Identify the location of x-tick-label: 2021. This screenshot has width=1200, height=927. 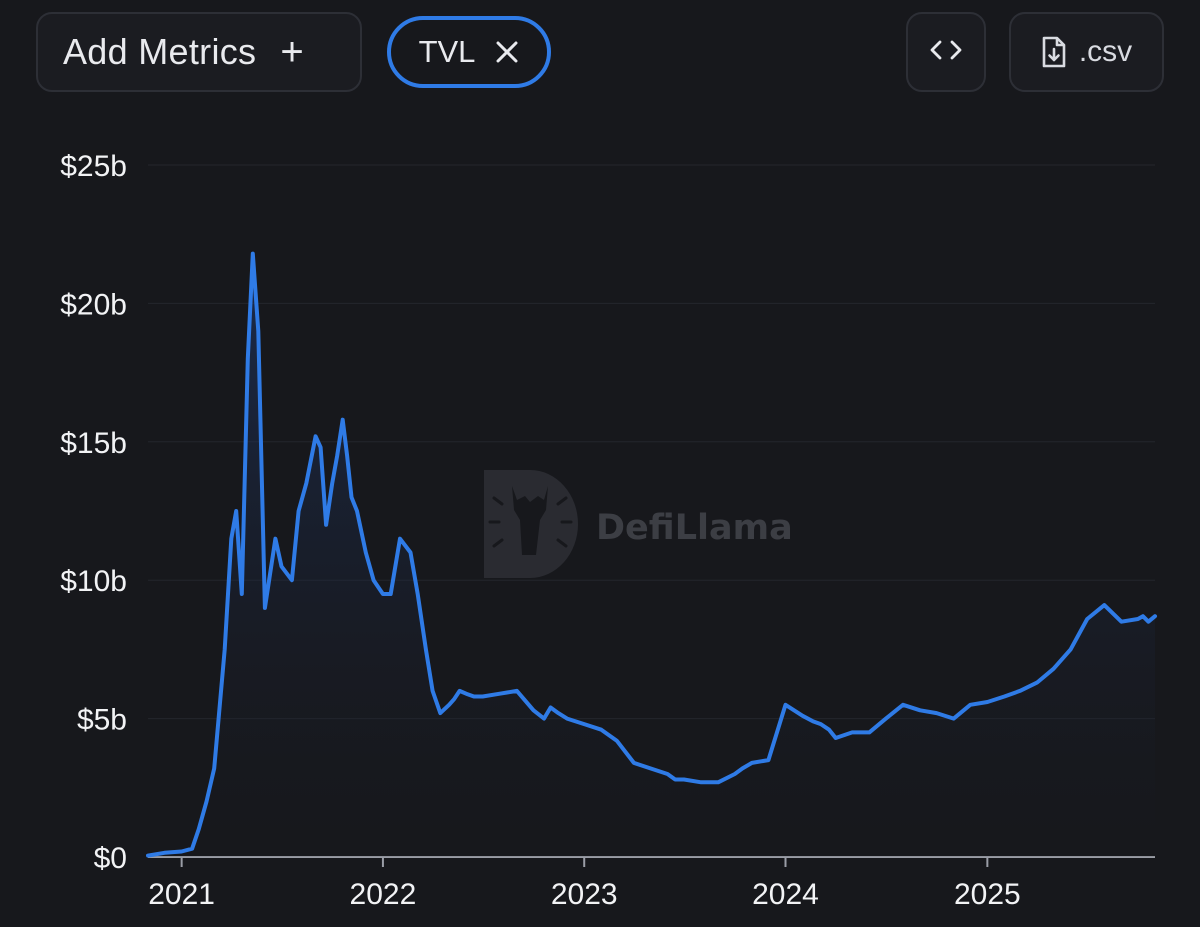
(181, 894).